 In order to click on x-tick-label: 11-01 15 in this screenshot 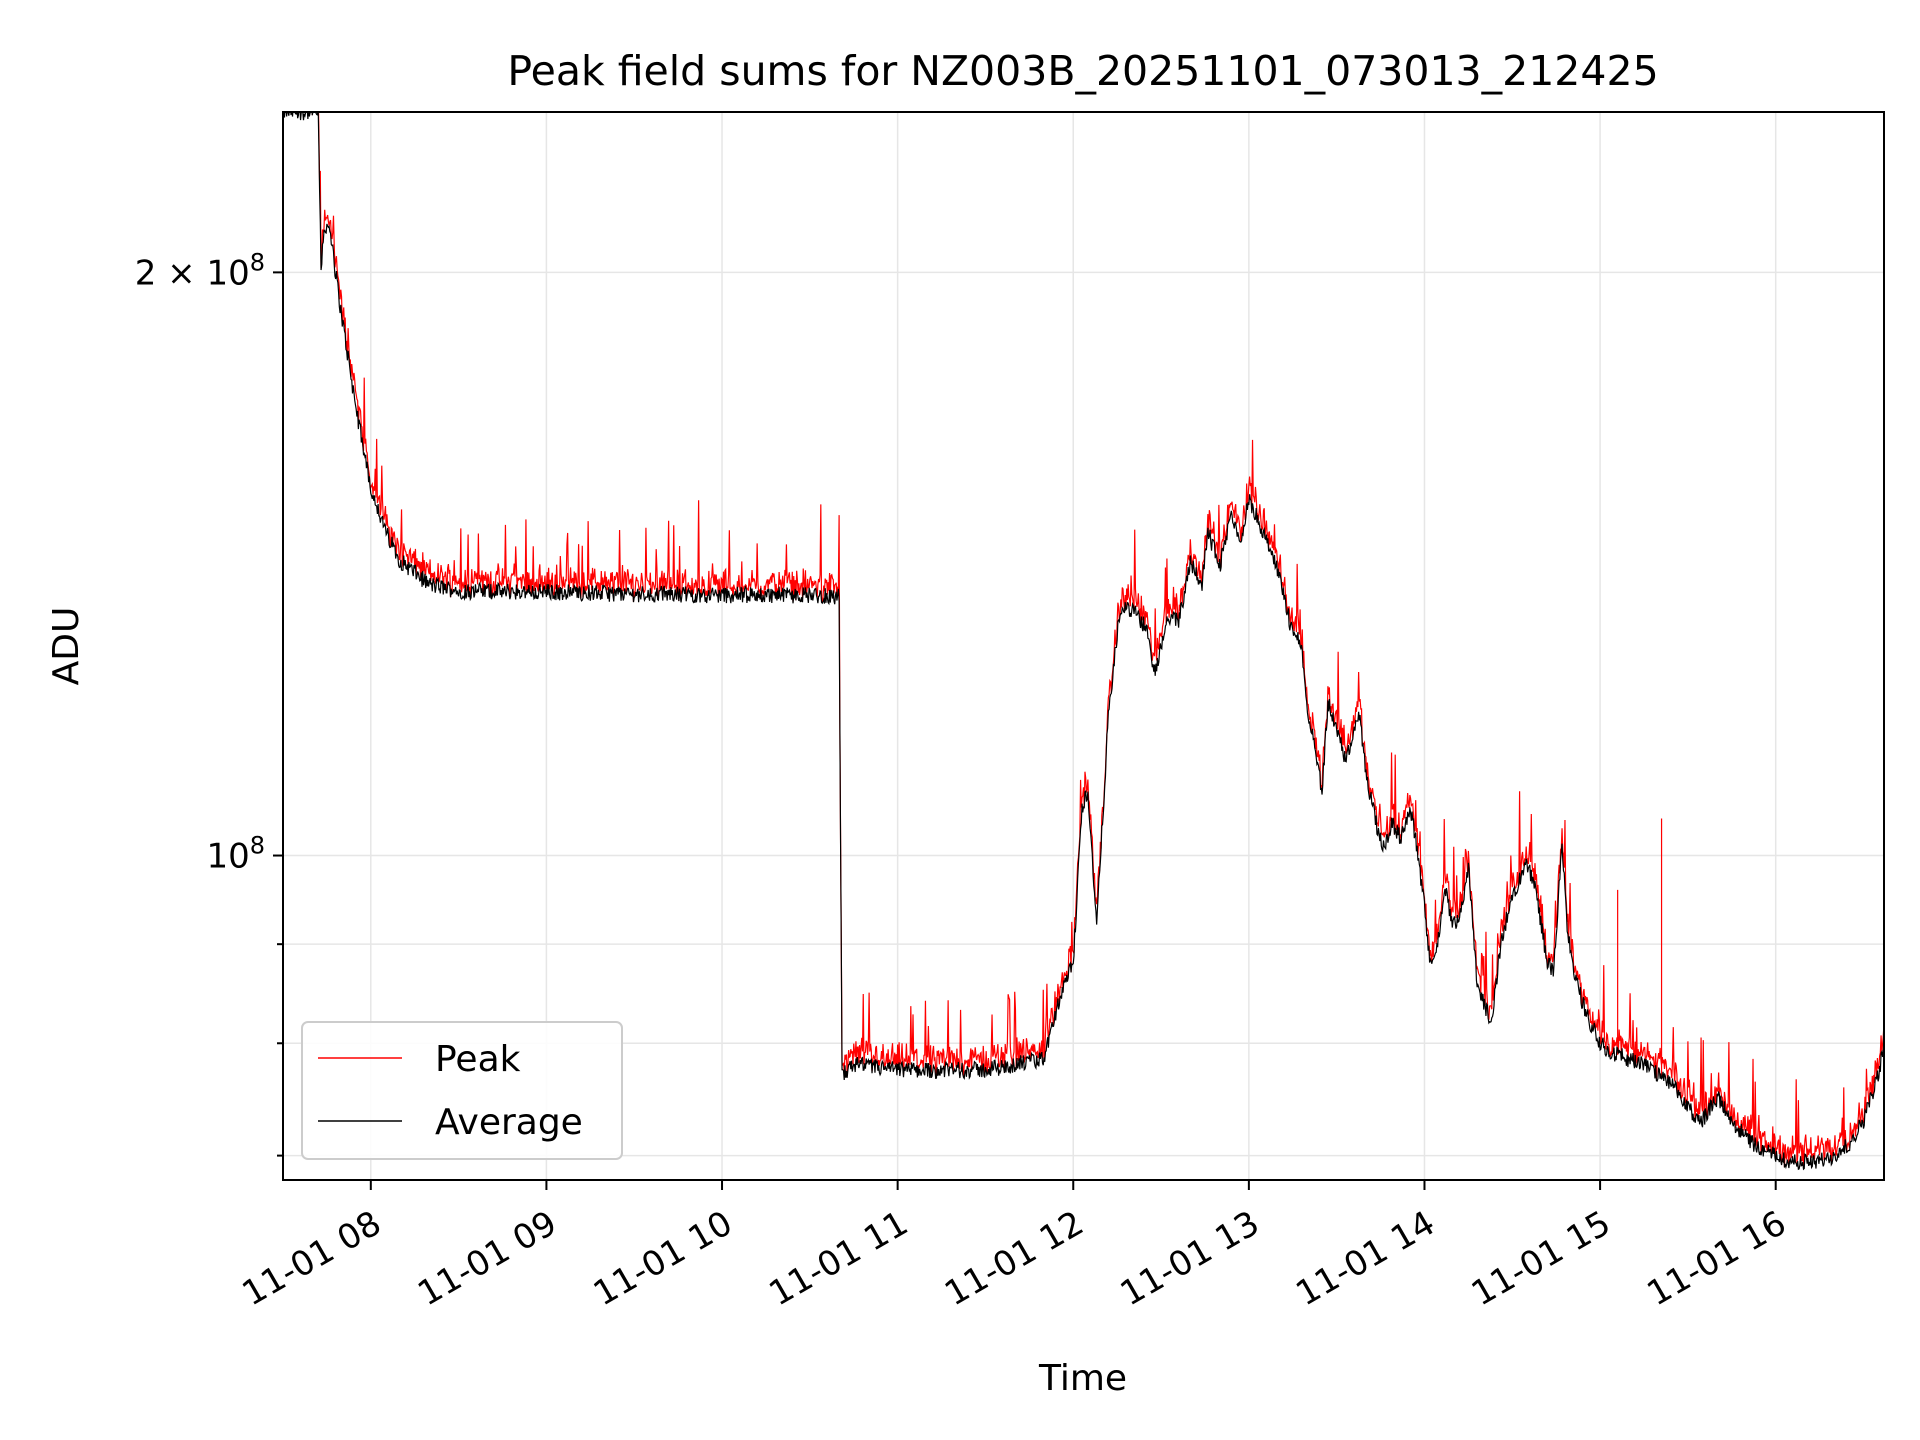, I will do `click(1541, 1258)`.